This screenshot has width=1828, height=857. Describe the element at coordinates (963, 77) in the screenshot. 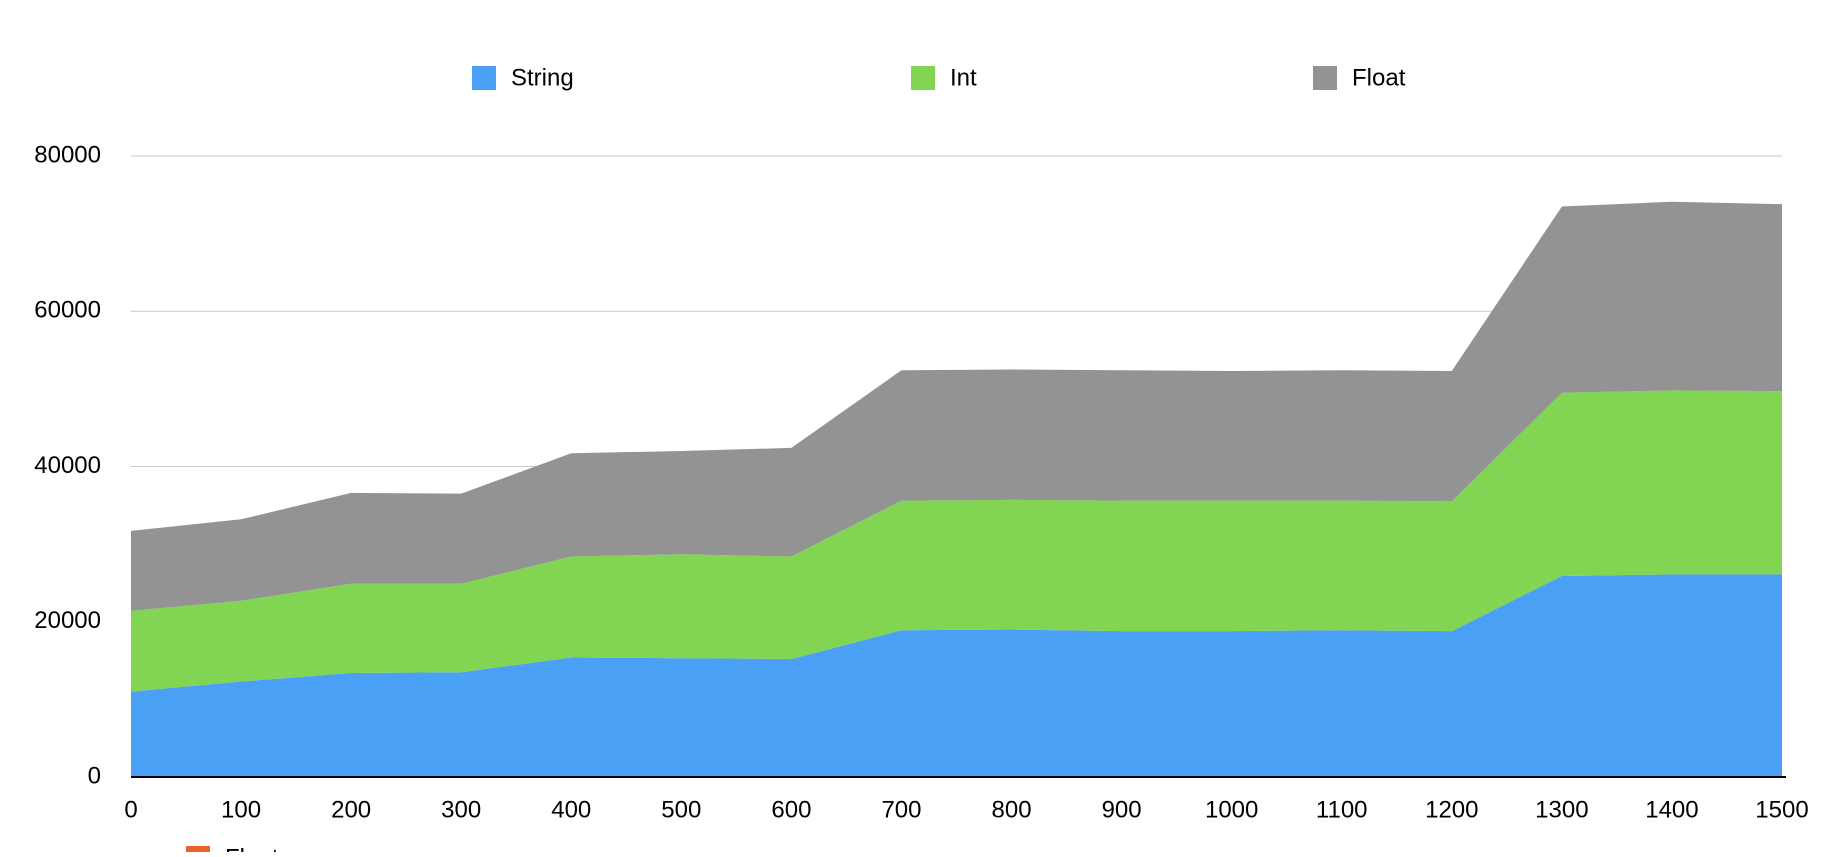

I see `legend-label-int: Int` at that location.